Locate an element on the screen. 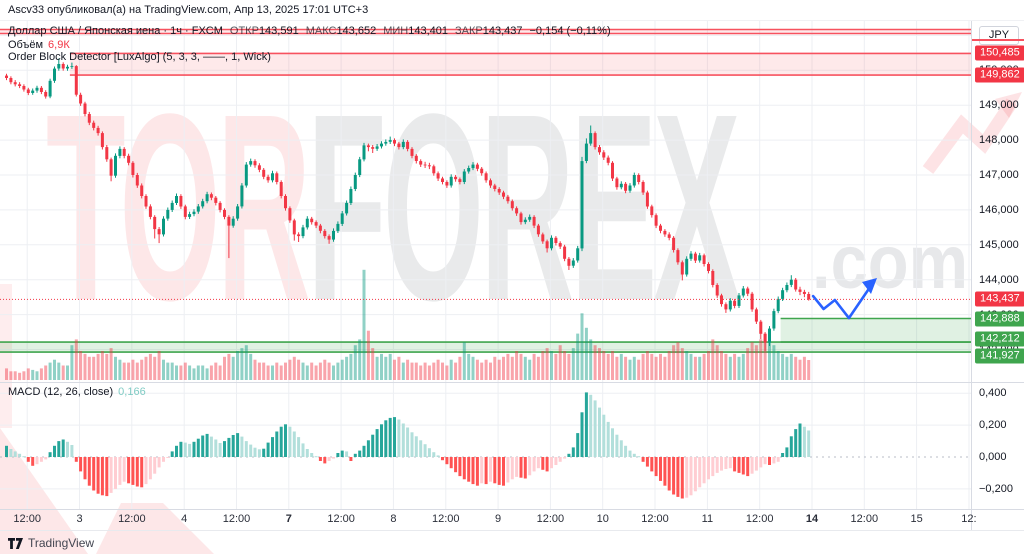  macd-tick: 0,200 is located at coordinates (993, 425).